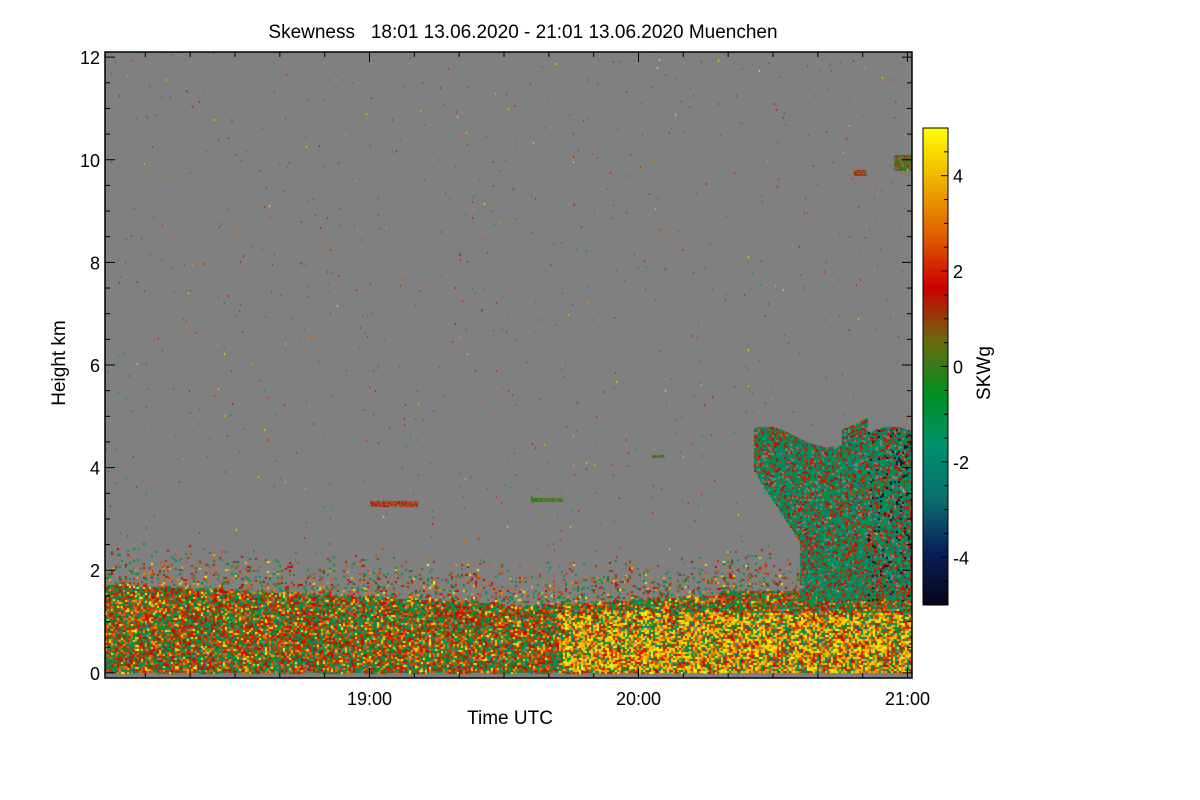 This screenshot has height=800, width=1200. What do you see at coordinates (961, 463) in the screenshot?
I see `colorbar-tick-label: -2` at bounding box center [961, 463].